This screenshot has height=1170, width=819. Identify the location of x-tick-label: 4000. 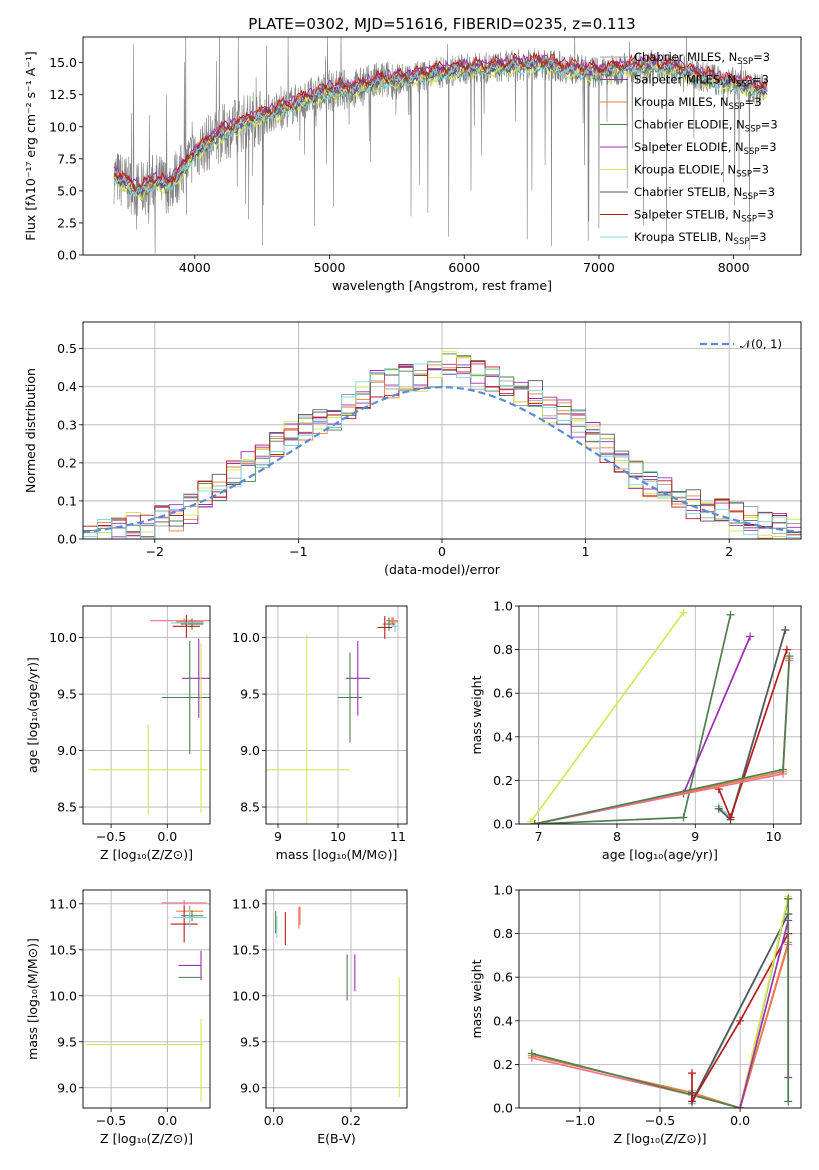
(195, 267).